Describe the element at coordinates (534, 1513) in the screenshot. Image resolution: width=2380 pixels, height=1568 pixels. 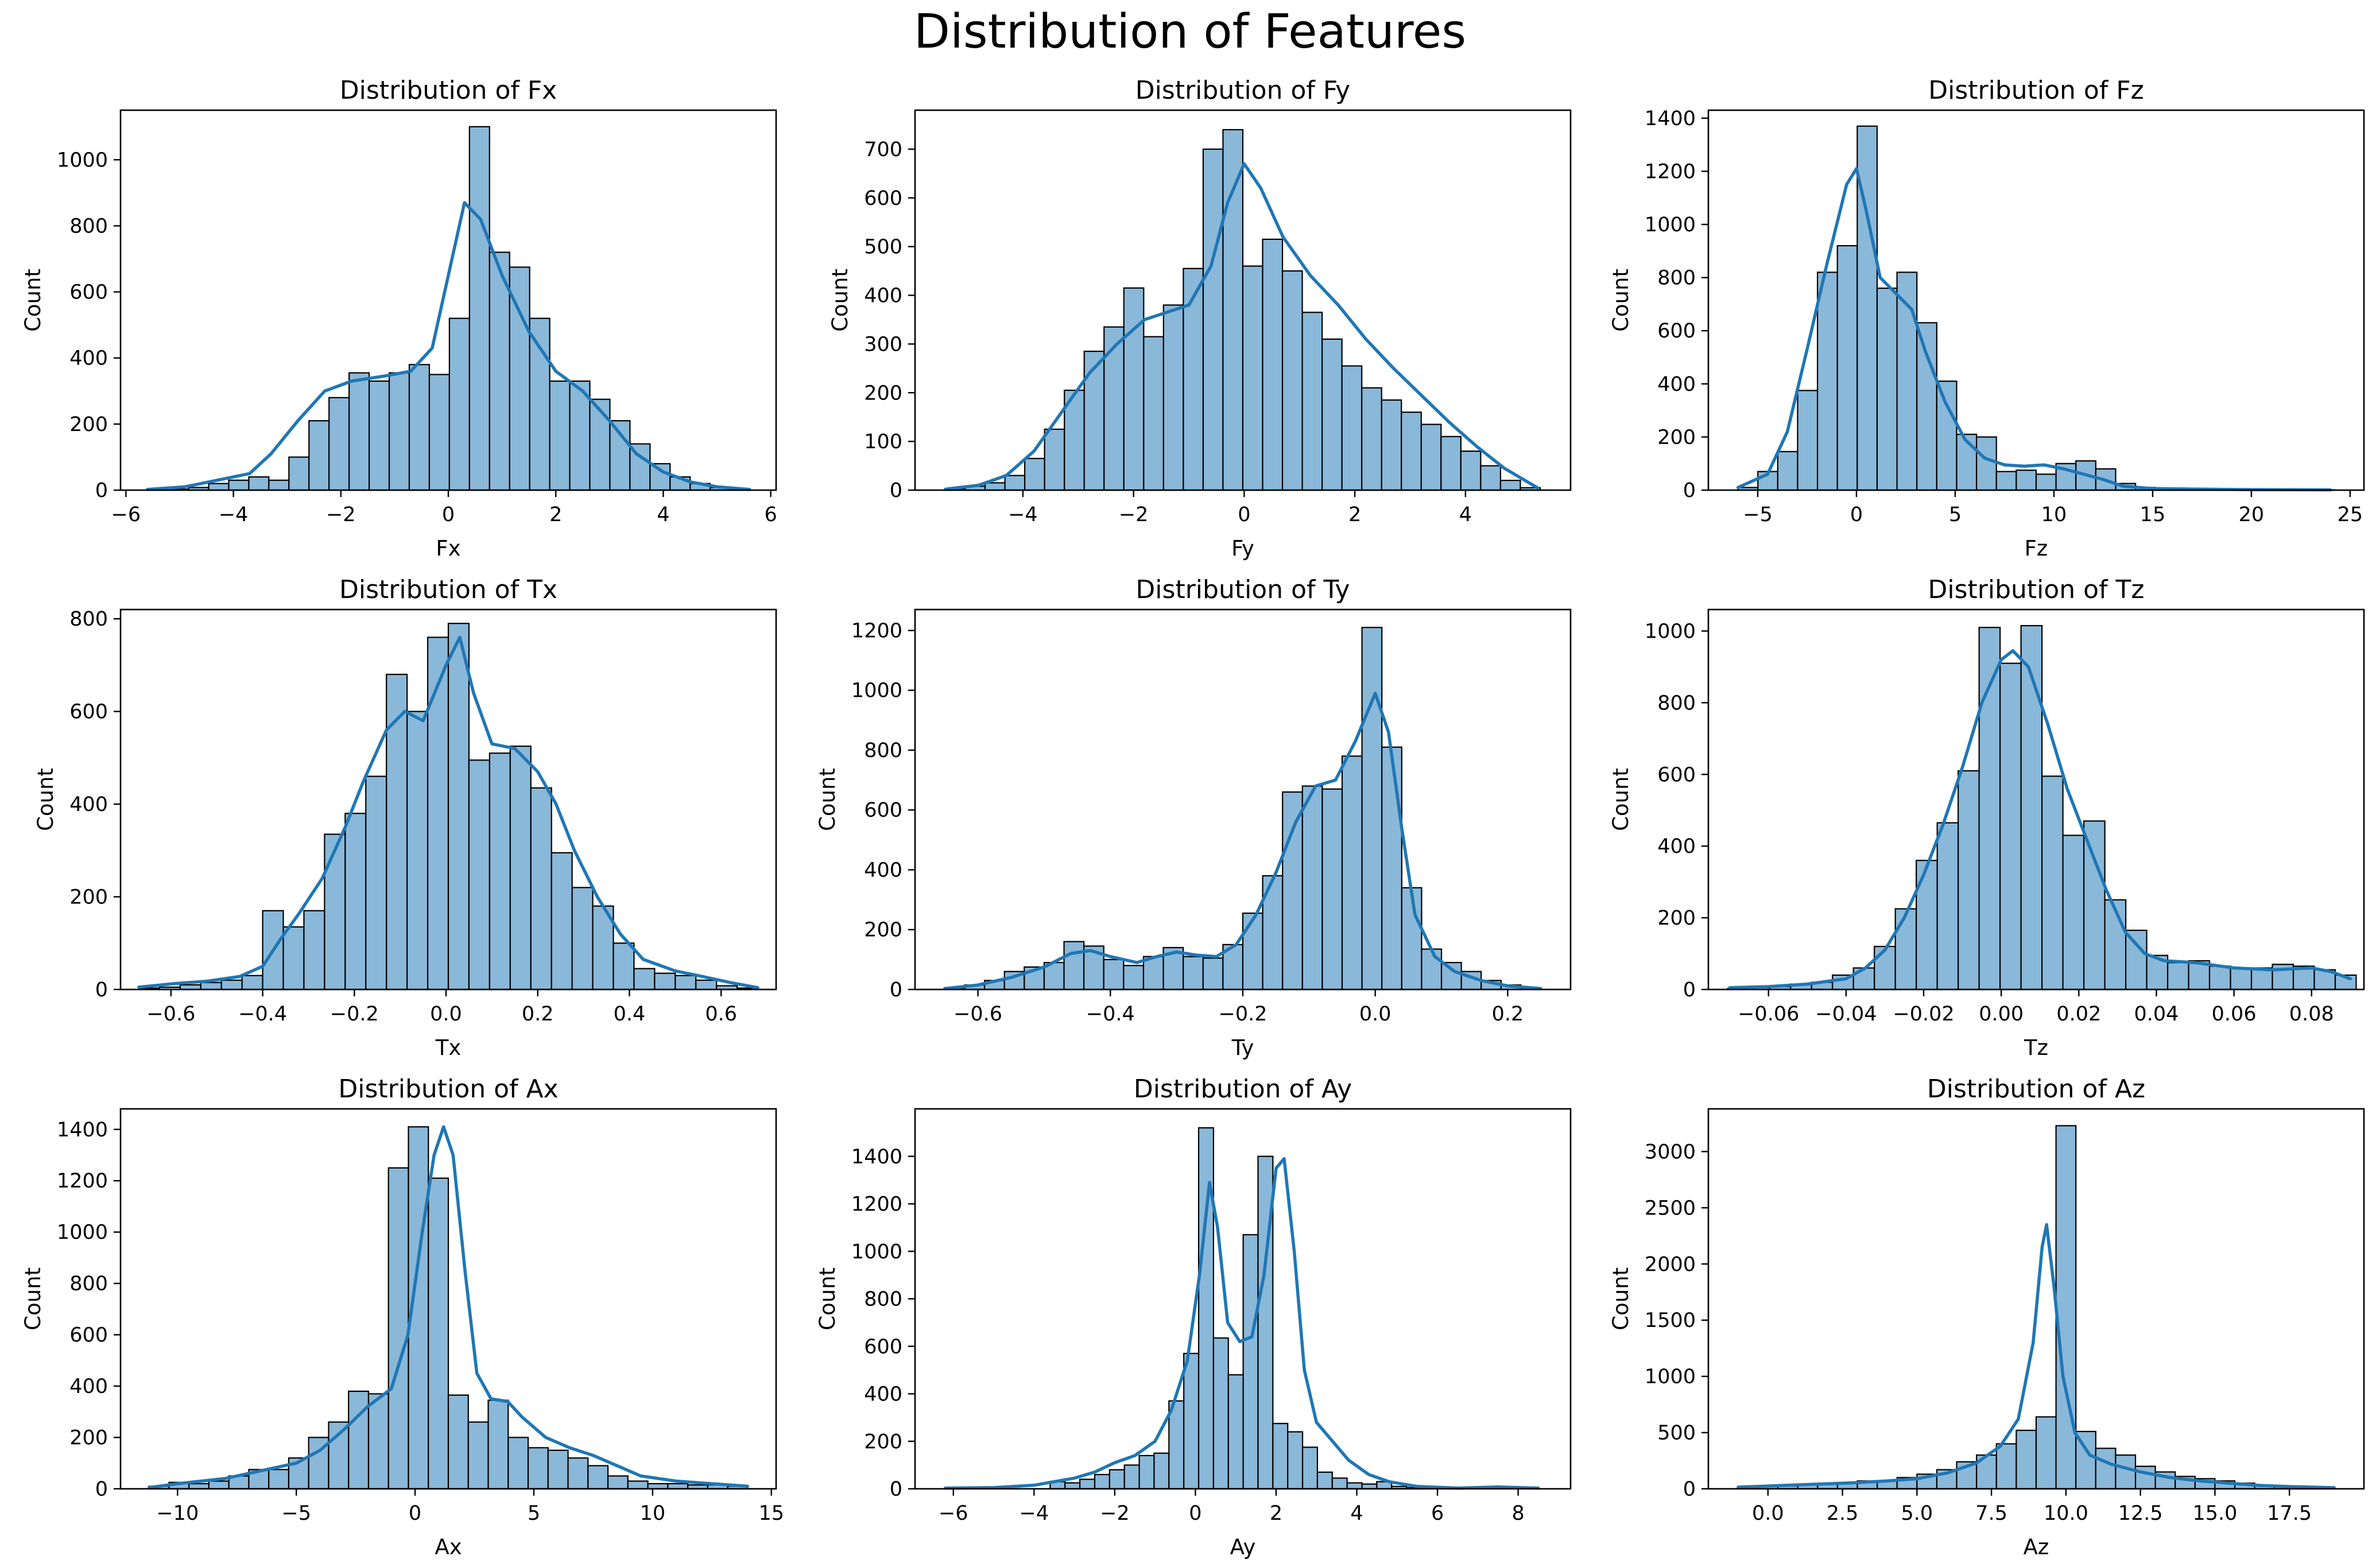
I see `x-tick-label: 5` at that location.